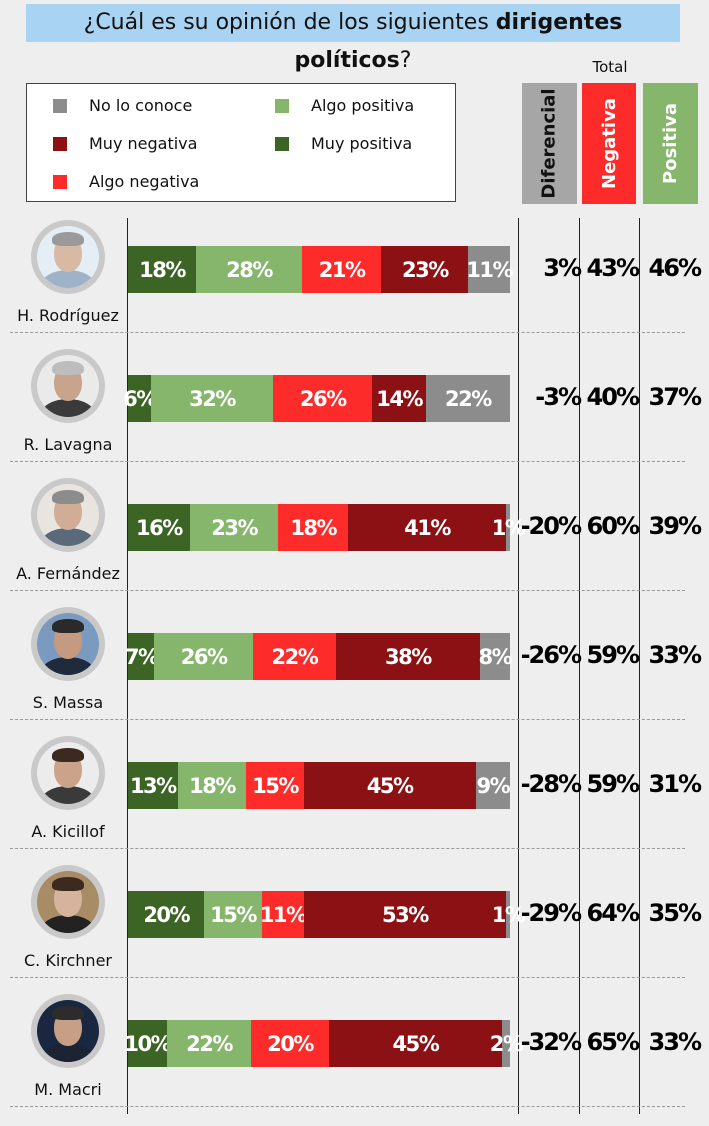  I want to click on stacked-bar-a-kicillof: 13% 18% 15% 45% 9%, so click(319, 785).